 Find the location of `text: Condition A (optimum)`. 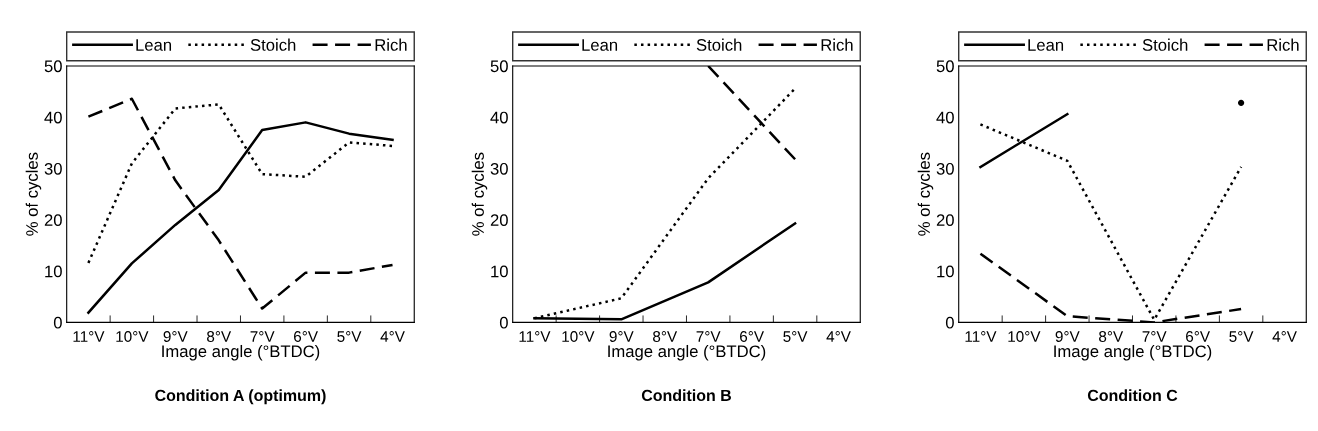

text: Condition A (optimum) is located at coordinates (240, 397).